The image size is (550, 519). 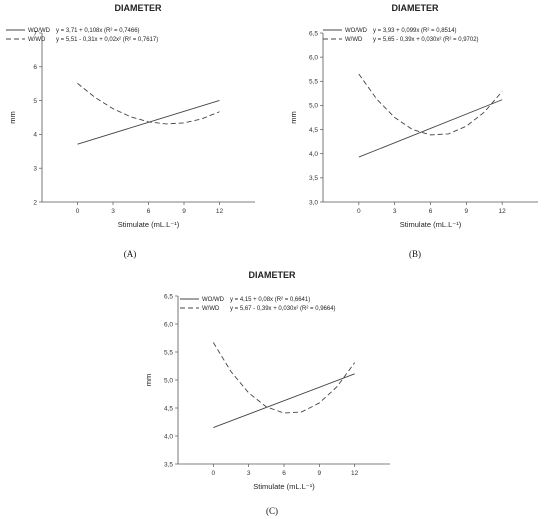 I want to click on chart-a-y-tick-label: 3, so click(x=35, y=169).